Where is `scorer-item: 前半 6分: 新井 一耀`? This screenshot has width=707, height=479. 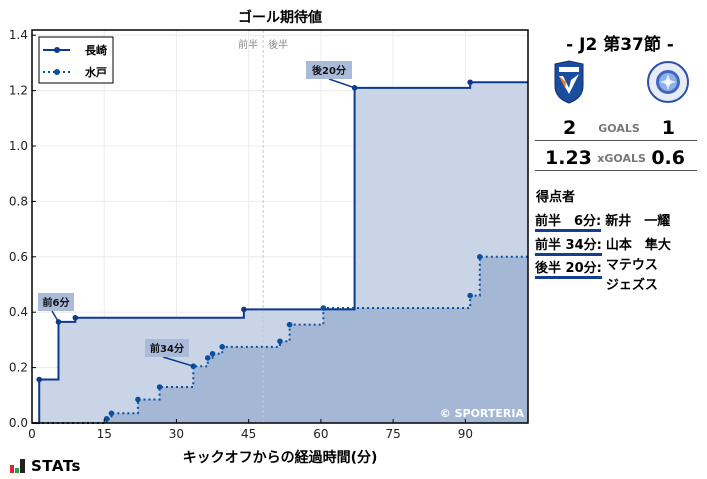
scorer-item: 前半 6分: 新井 一耀 is located at coordinates (602, 221).